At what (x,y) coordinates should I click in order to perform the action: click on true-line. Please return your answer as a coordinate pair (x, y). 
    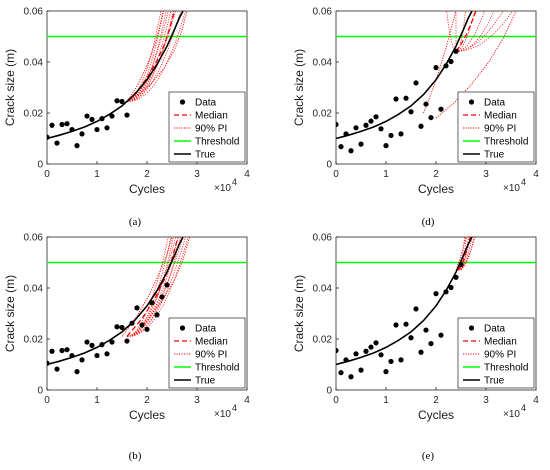
    Looking at the image, I should click on (404, 75).